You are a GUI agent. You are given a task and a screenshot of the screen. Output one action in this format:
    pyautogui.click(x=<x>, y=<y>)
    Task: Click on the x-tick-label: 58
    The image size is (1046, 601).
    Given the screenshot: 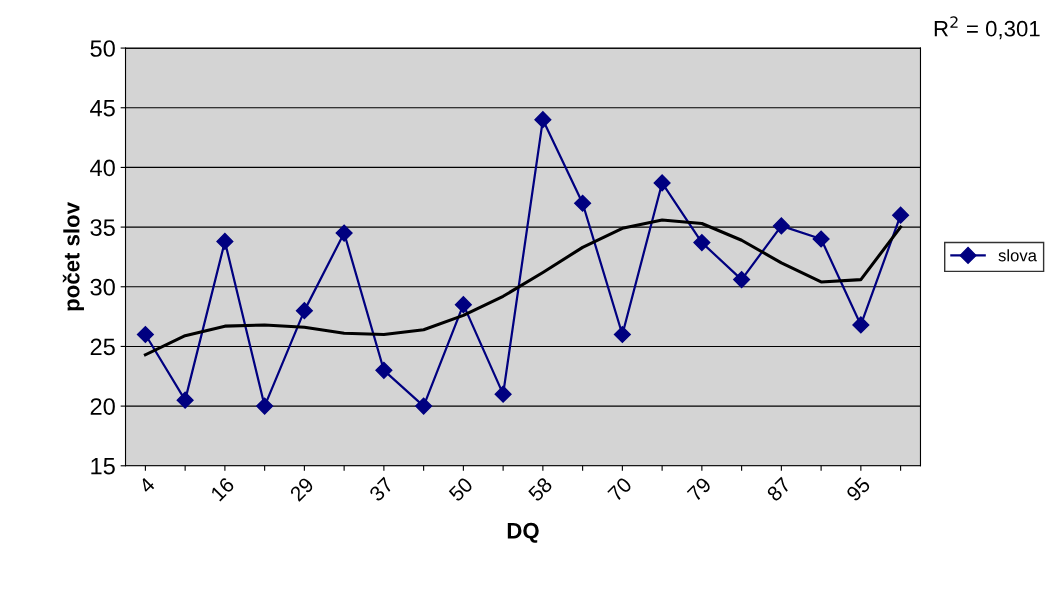 What is the action you would take?
    pyautogui.click(x=540, y=489)
    